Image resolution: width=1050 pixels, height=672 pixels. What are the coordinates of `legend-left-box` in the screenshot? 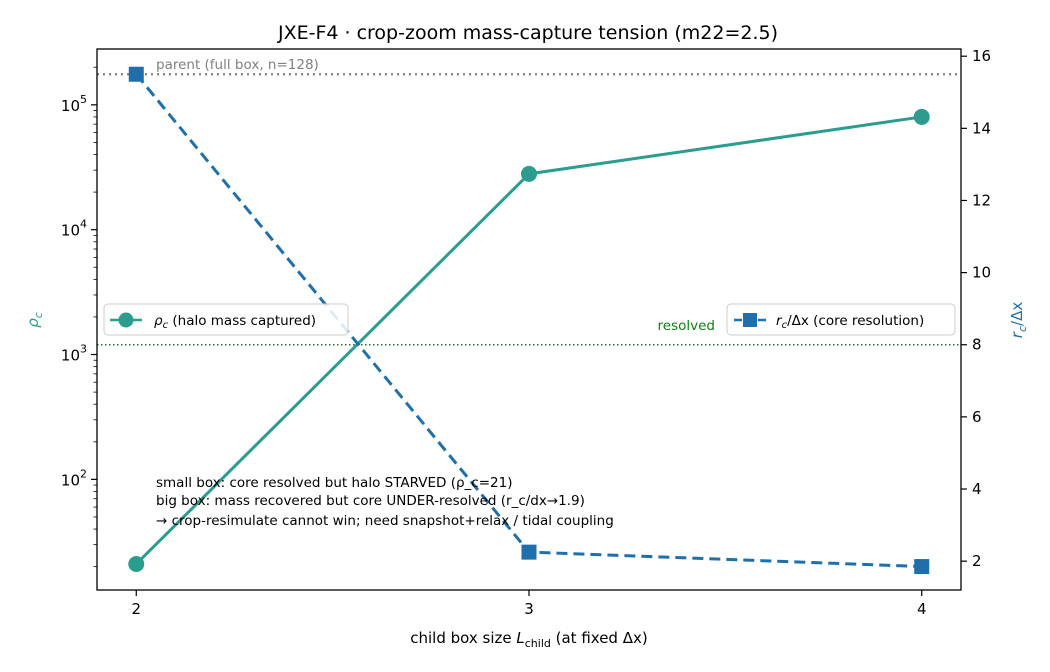 It's located at (226, 319).